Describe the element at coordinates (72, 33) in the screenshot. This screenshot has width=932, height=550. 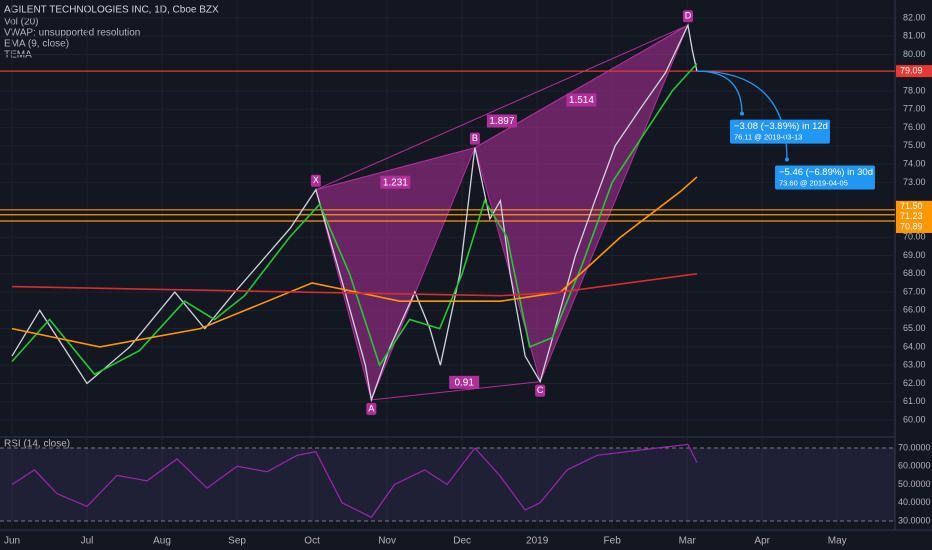
I see `legend-item: VWAP: unsupported resolution` at that location.